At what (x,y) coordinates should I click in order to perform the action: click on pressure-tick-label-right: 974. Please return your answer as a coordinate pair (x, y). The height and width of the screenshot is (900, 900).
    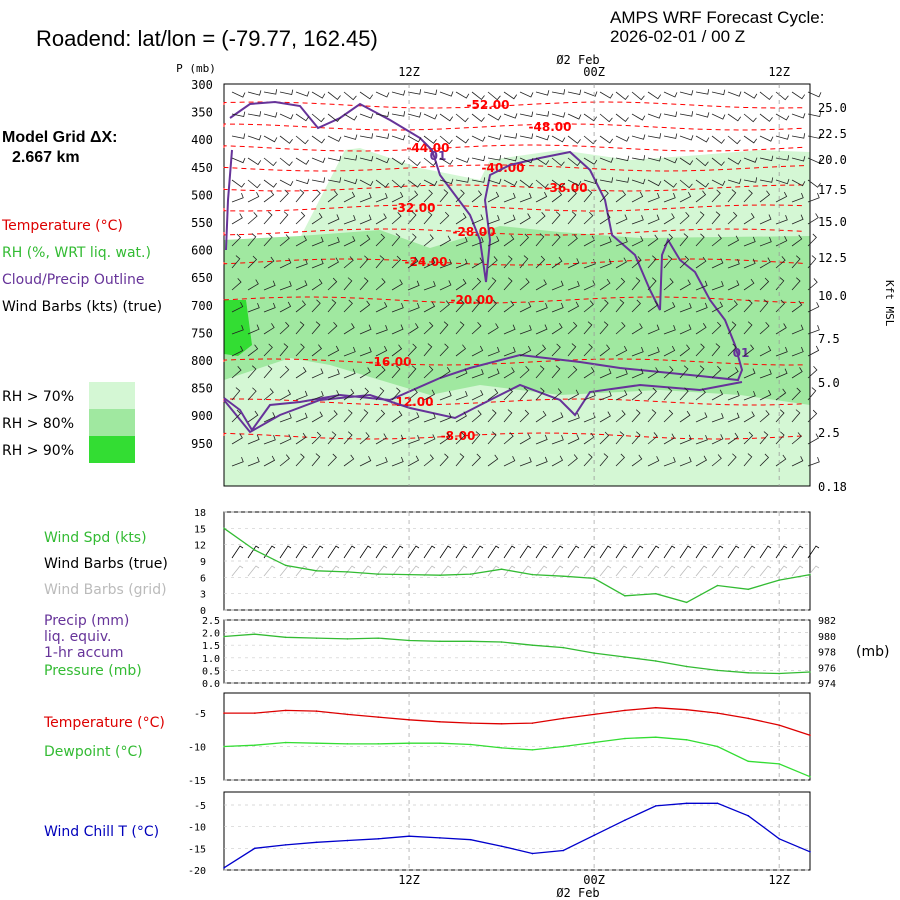
    Looking at the image, I should click on (827, 684).